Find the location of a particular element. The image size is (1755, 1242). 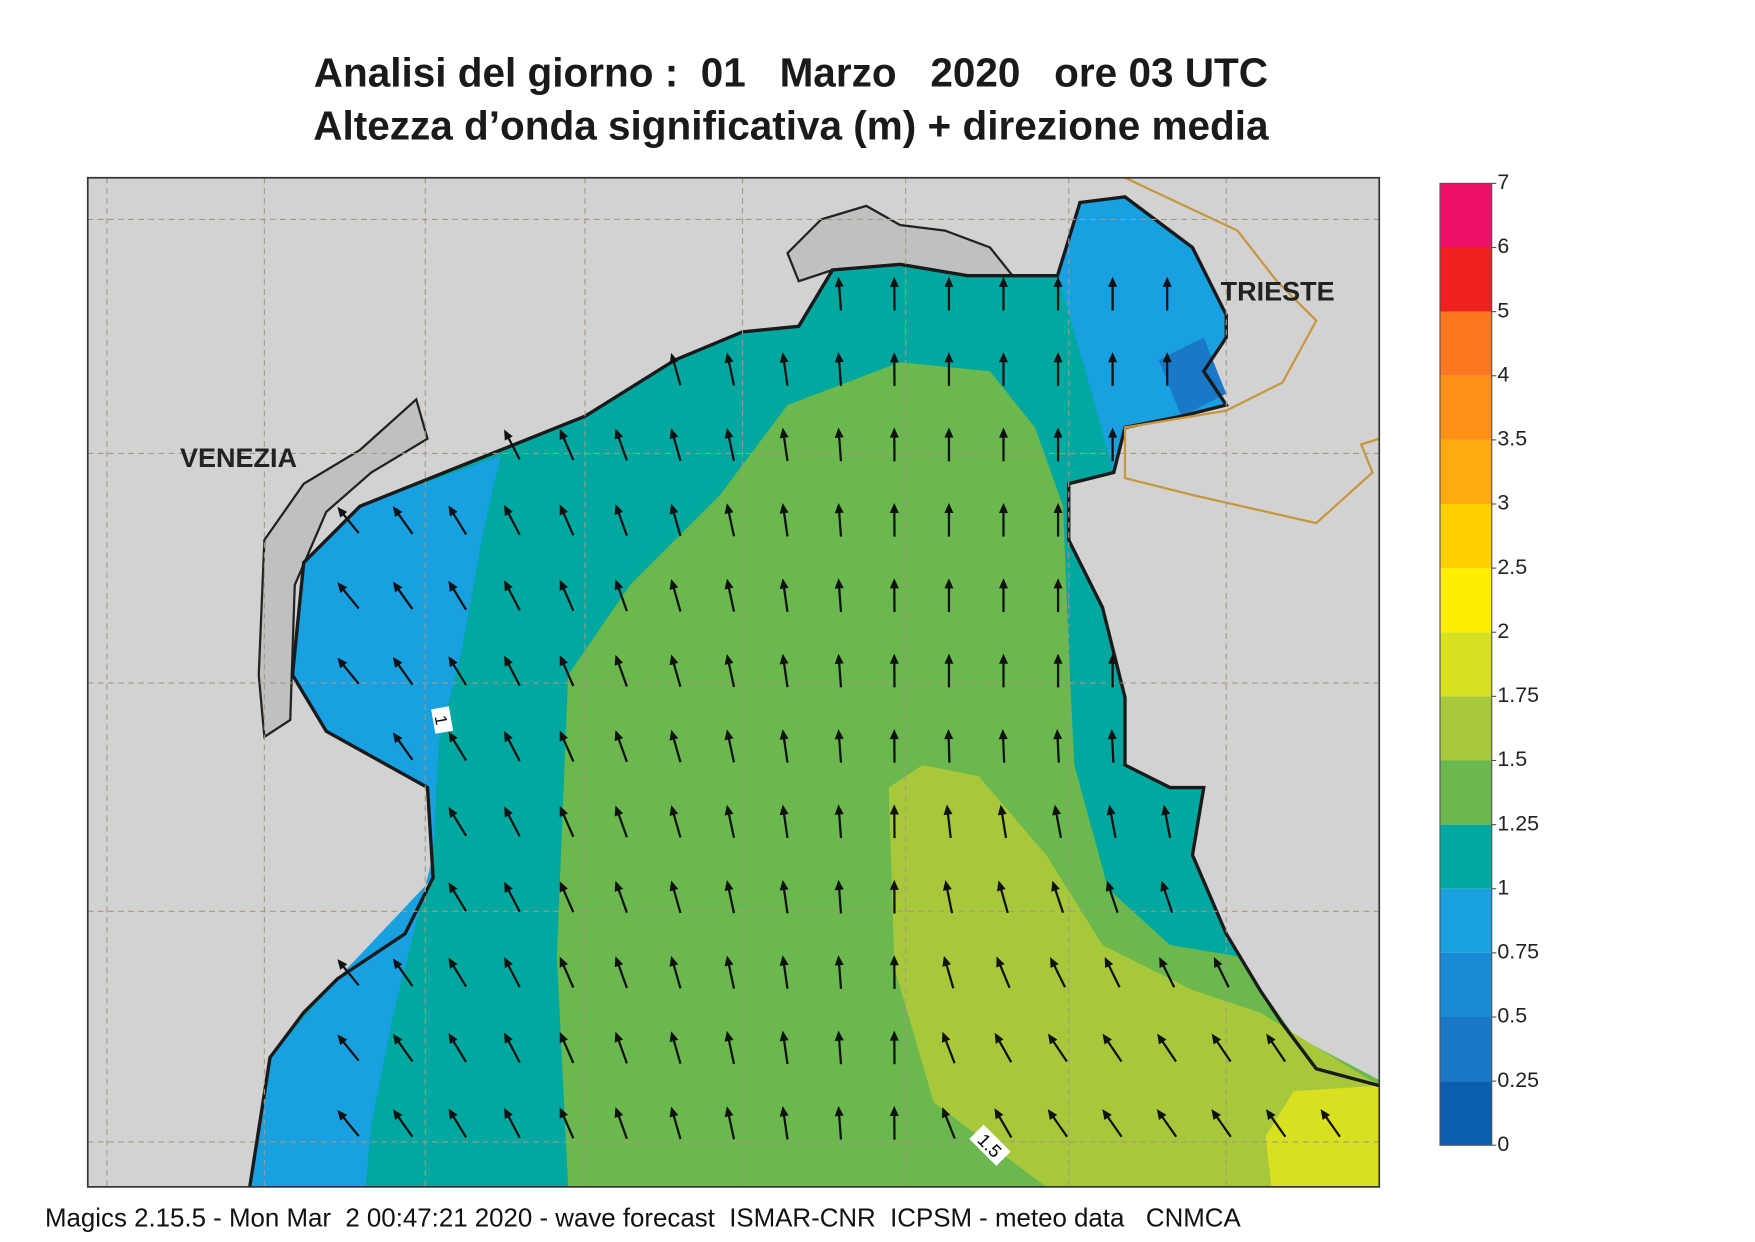

colorbar-label: 6 is located at coordinates (1503, 246).